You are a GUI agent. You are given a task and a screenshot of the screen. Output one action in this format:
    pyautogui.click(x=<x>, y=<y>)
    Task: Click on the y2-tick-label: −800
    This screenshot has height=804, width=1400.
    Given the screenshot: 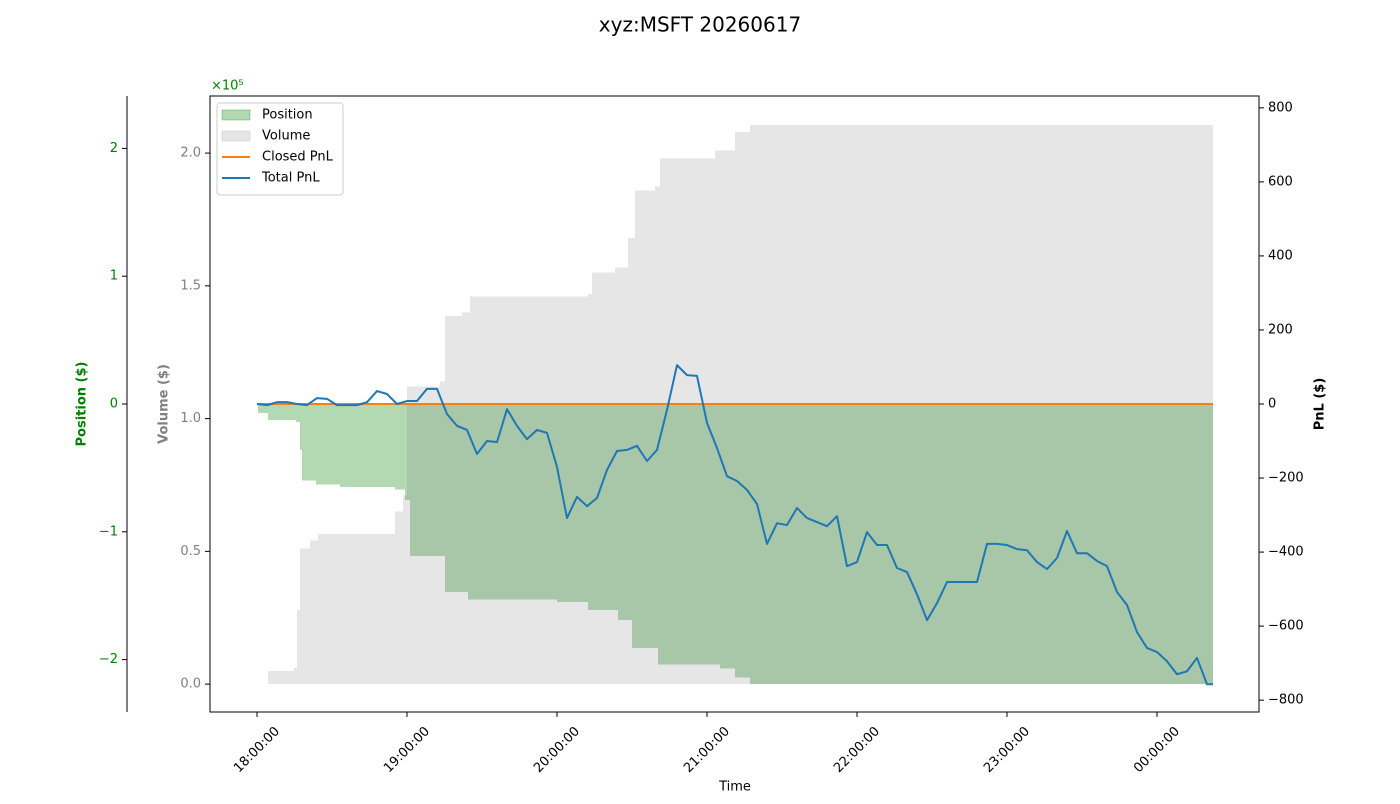 What is the action you would take?
    pyautogui.click(x=1286, y=700)
    